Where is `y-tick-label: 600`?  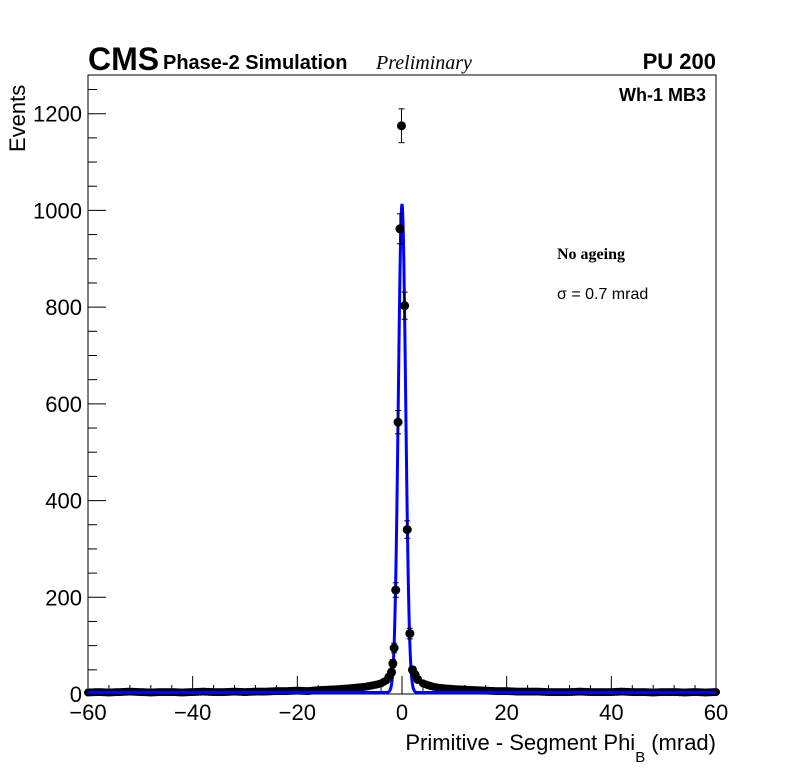
y-tick-label: 600 is located at coordinates (63, 404).